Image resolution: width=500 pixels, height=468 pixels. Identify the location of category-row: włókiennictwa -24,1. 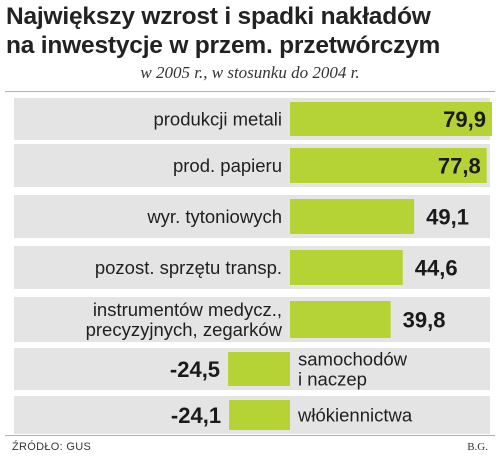
(252, 415).